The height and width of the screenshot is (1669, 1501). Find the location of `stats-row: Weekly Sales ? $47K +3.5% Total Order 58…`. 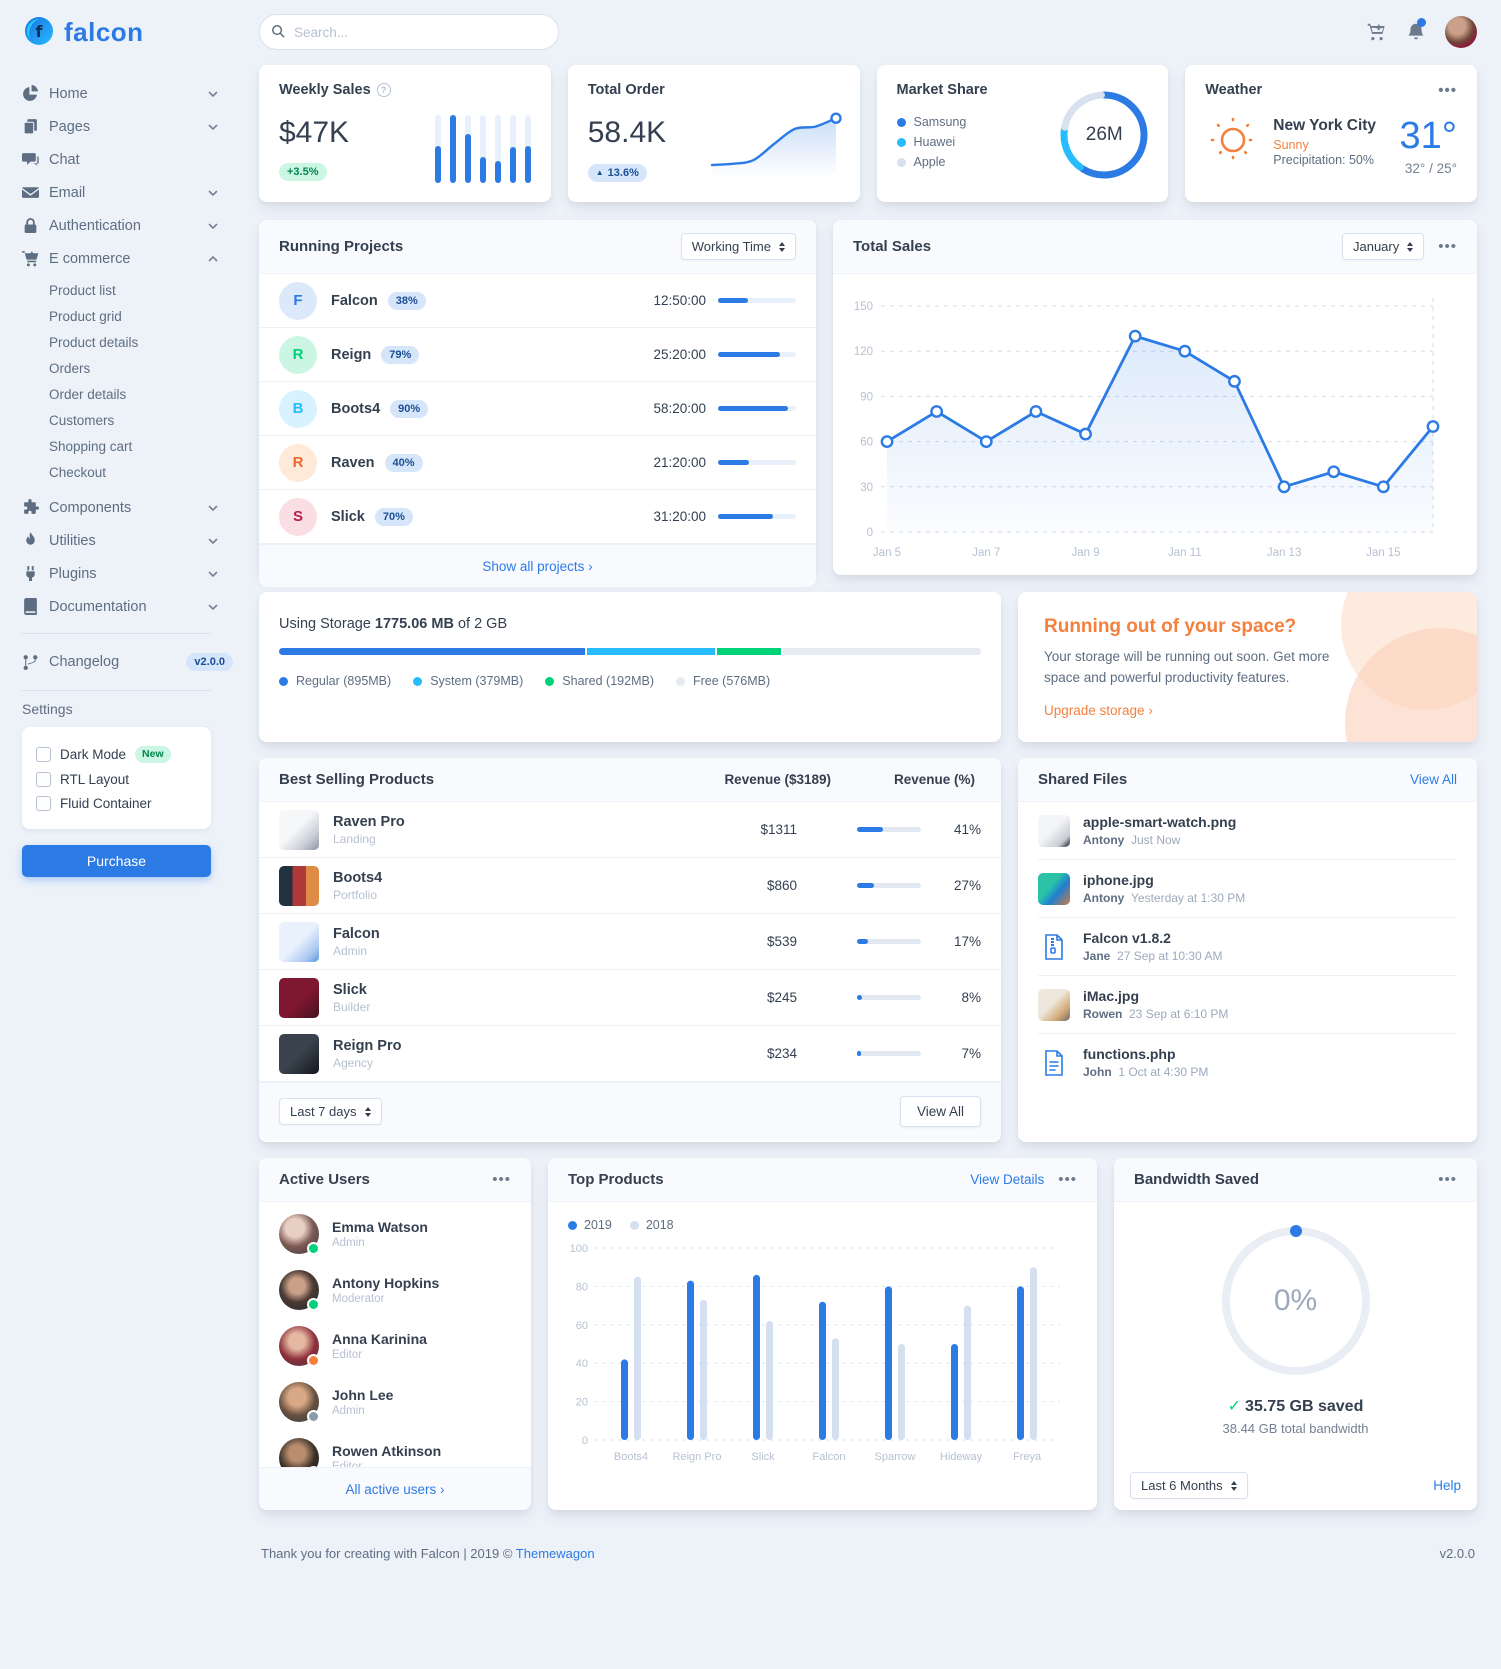

stats-row: Weekly Sales ? $47K +3.5% Total Order 58… is located at coordinates (868, 133).